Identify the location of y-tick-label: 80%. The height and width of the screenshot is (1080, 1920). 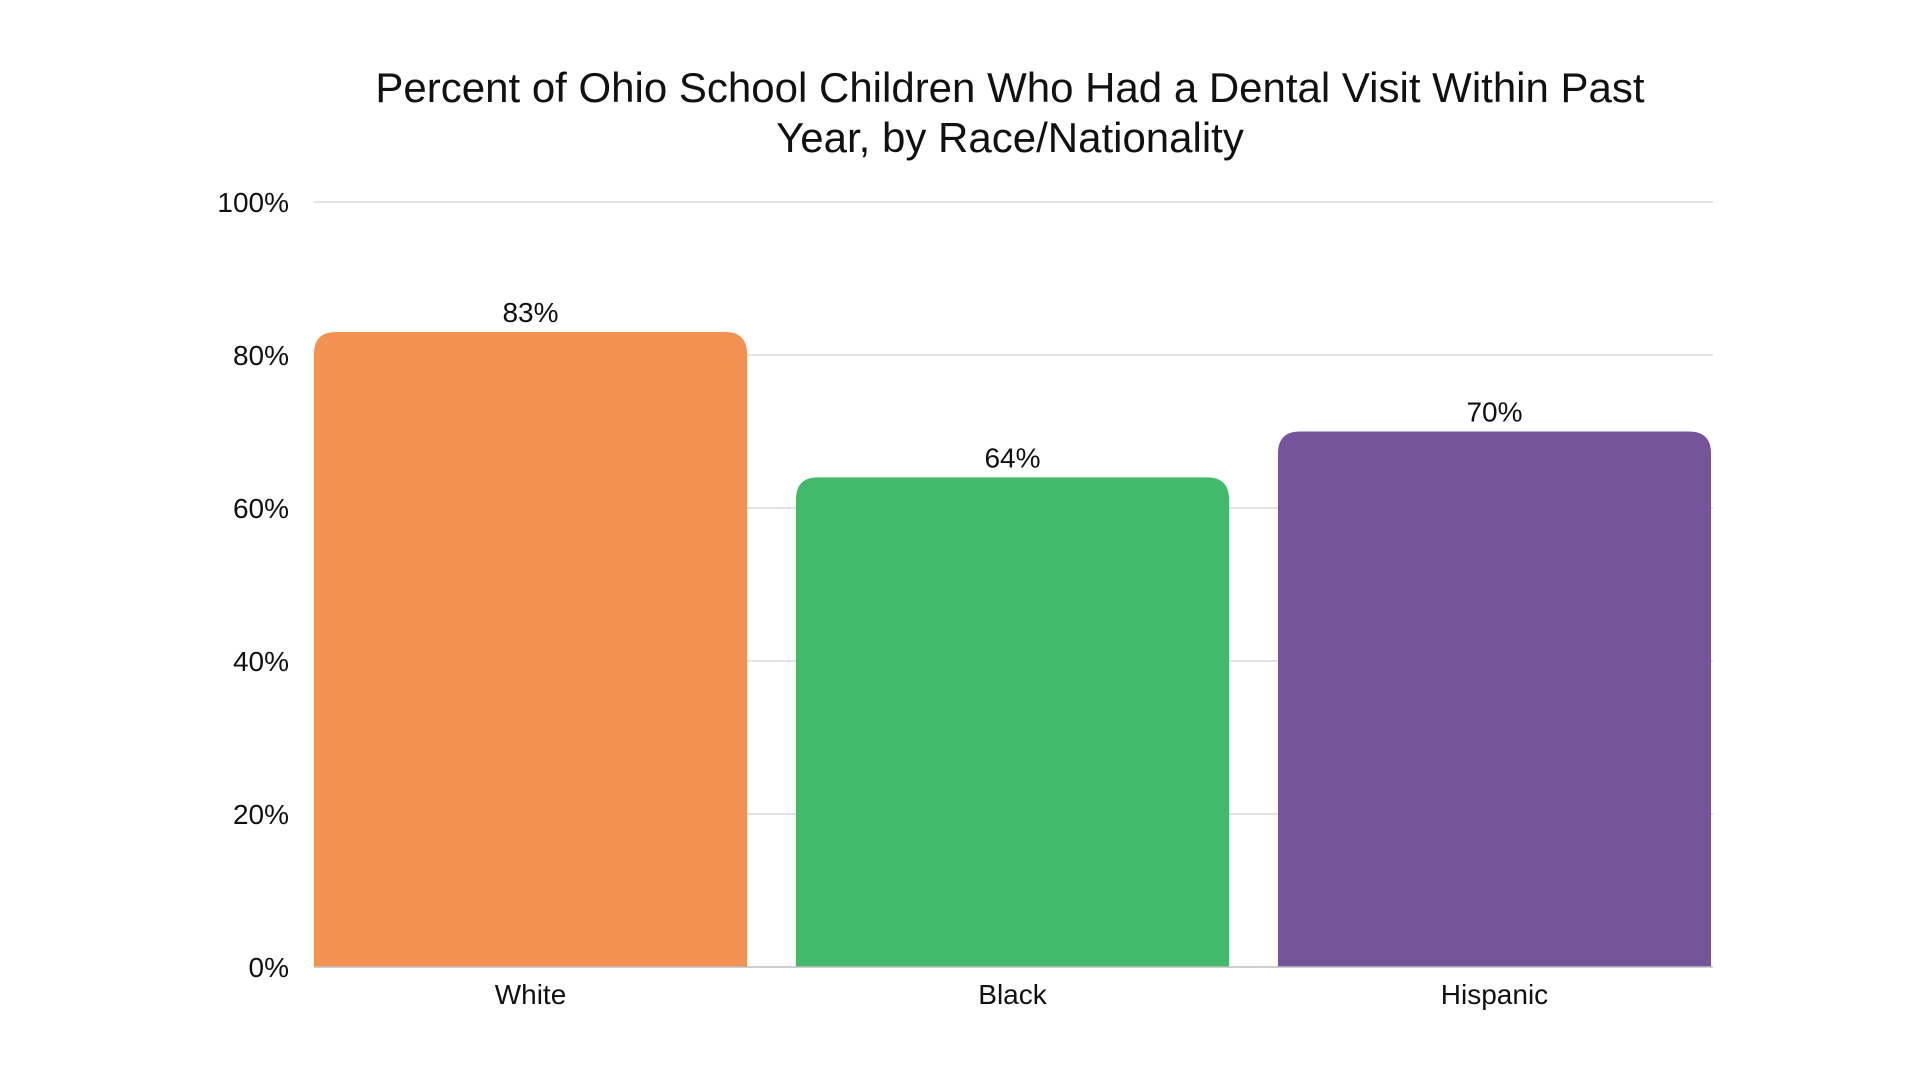
(261, 355).